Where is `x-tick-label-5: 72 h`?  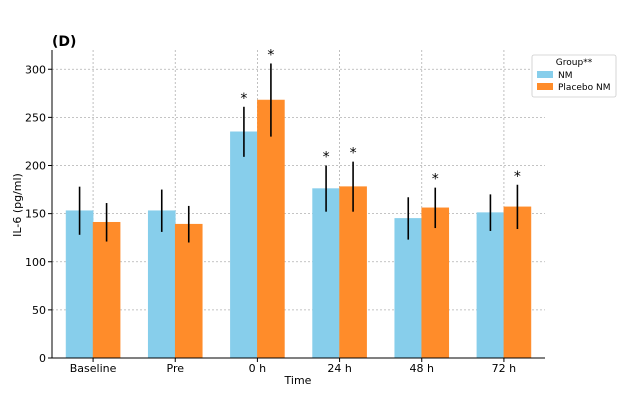 x-tick-label-5: 72 h is located at coordinates (504, 368).